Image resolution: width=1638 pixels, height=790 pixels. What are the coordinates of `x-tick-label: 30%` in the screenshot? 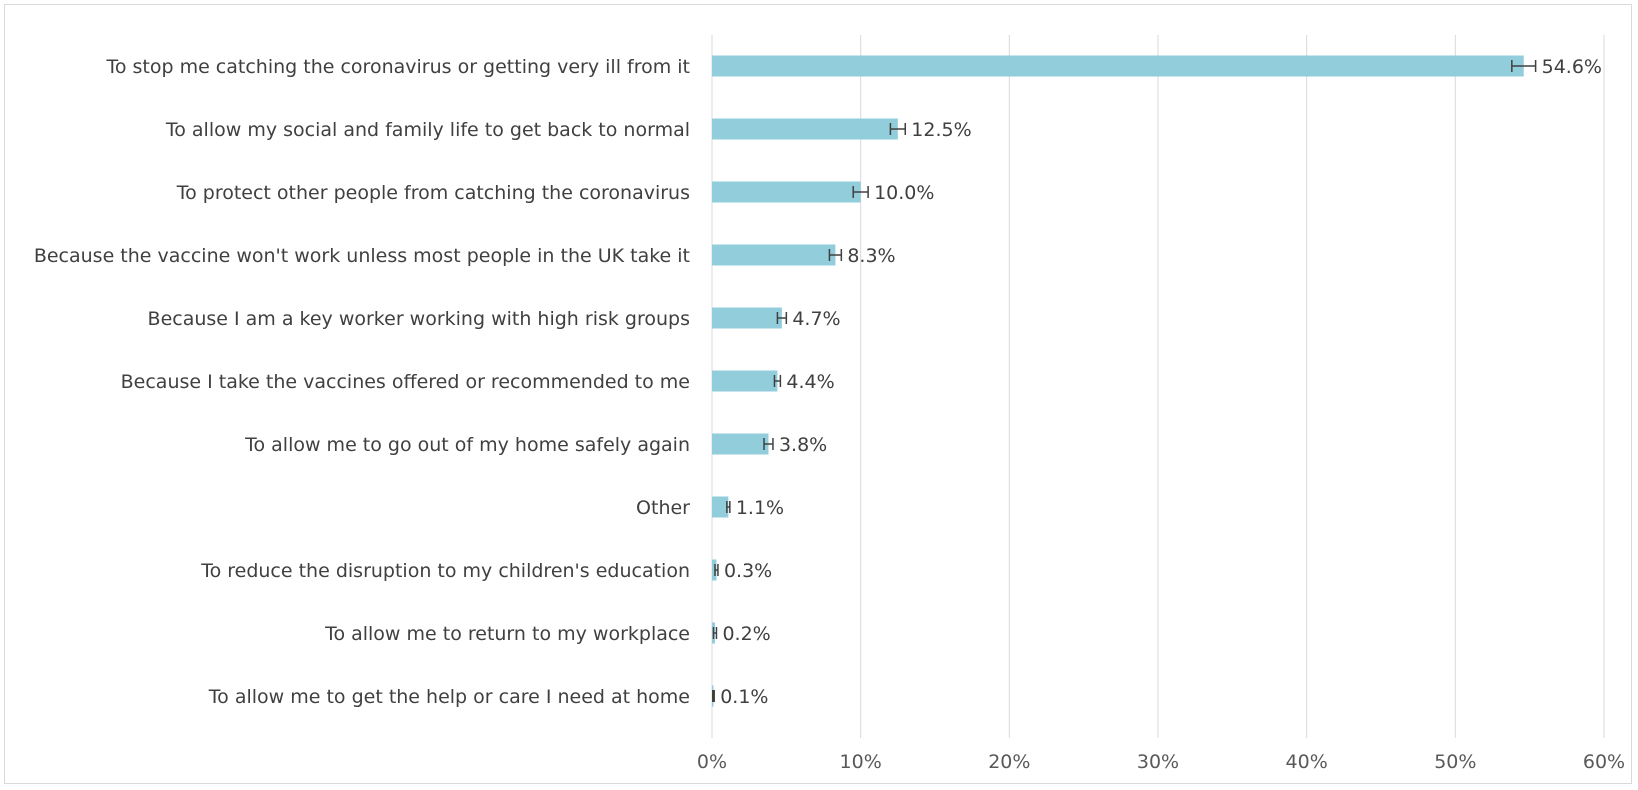 It's located at (1158, 762).